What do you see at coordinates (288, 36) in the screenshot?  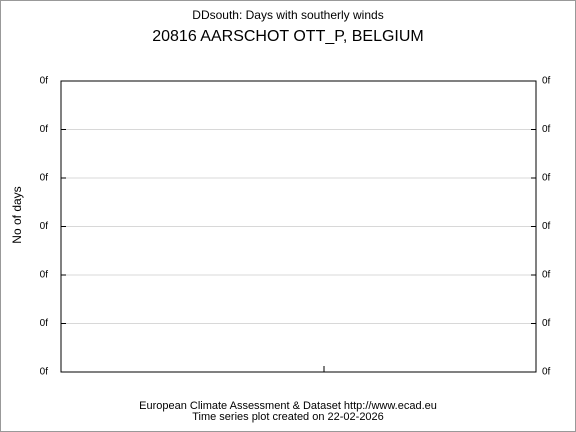 I see `chart-subtitle: 20816 AARSCHOT OTT_P, BELGIUM` at bounding box center [288, 36].